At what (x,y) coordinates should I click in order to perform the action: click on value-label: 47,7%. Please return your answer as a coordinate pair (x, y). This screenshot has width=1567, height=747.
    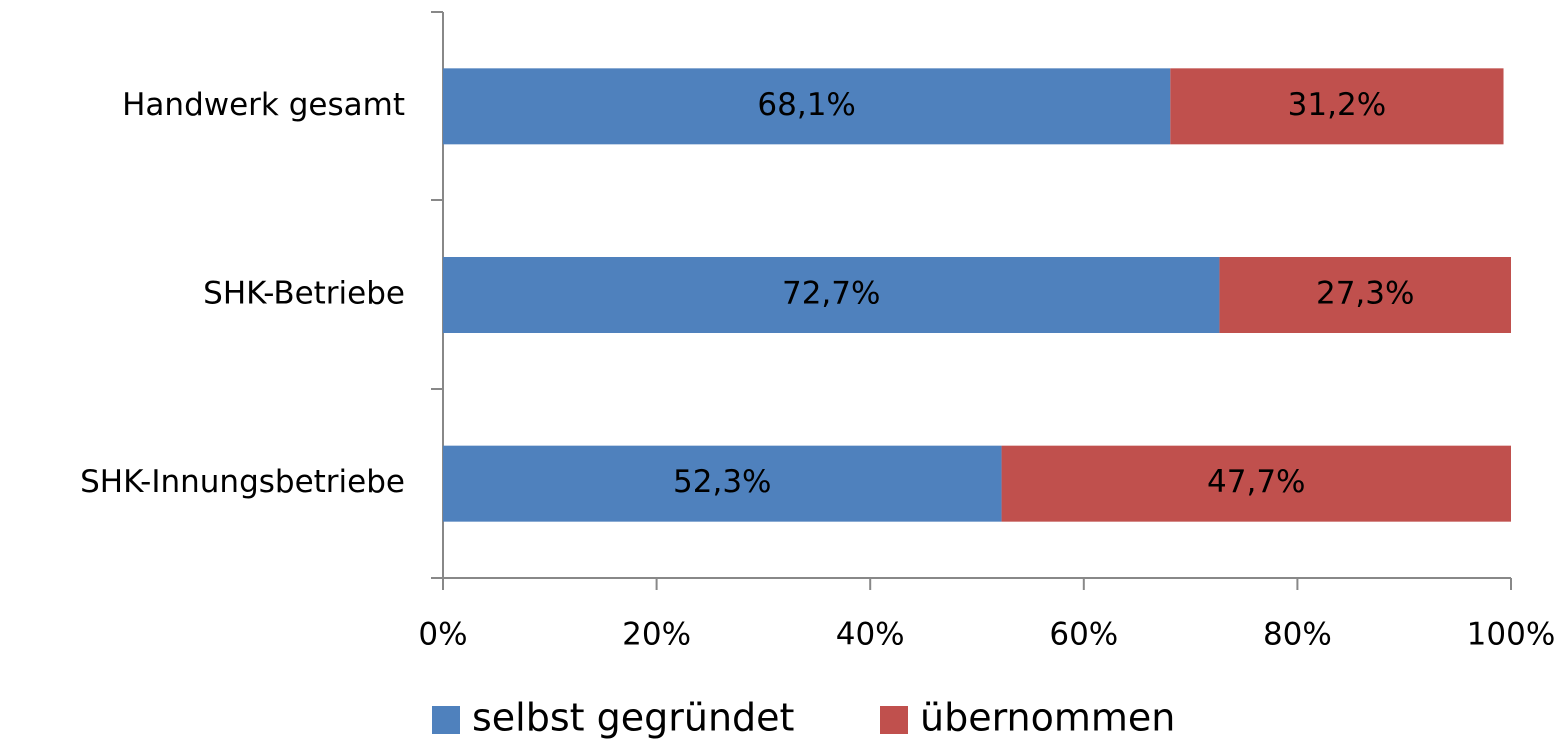
    Looking at the image, I should click on (1256, 482).